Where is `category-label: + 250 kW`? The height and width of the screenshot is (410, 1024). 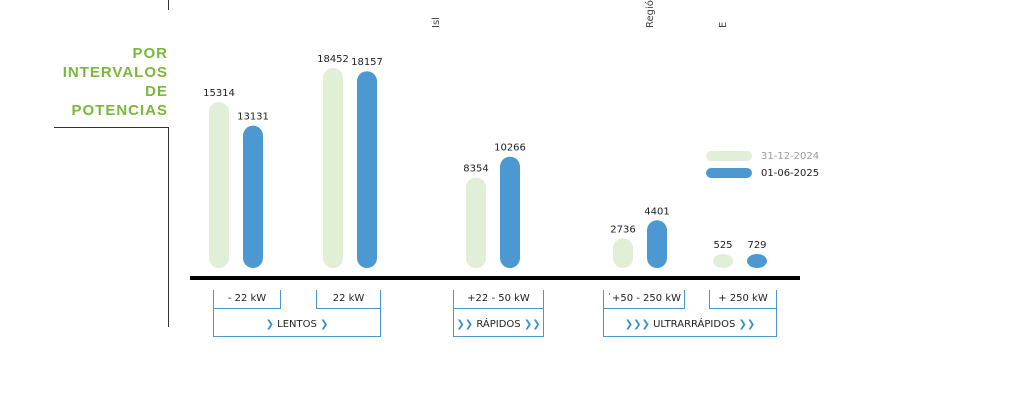
category-label: + 250 kW is located at coordinates (743, 299).